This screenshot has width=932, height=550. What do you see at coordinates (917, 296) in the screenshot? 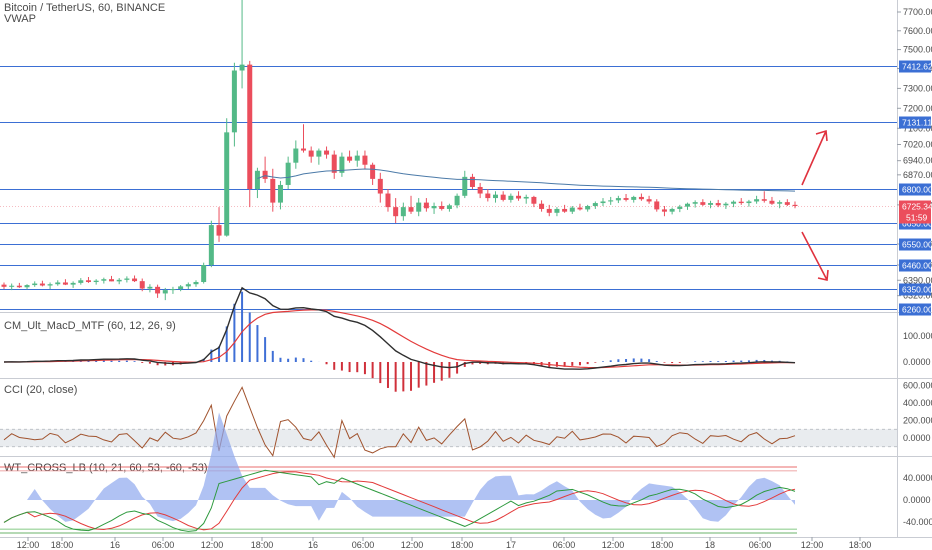
I see `price-tick-label: 6320.00` at bounding box center [917, 296].